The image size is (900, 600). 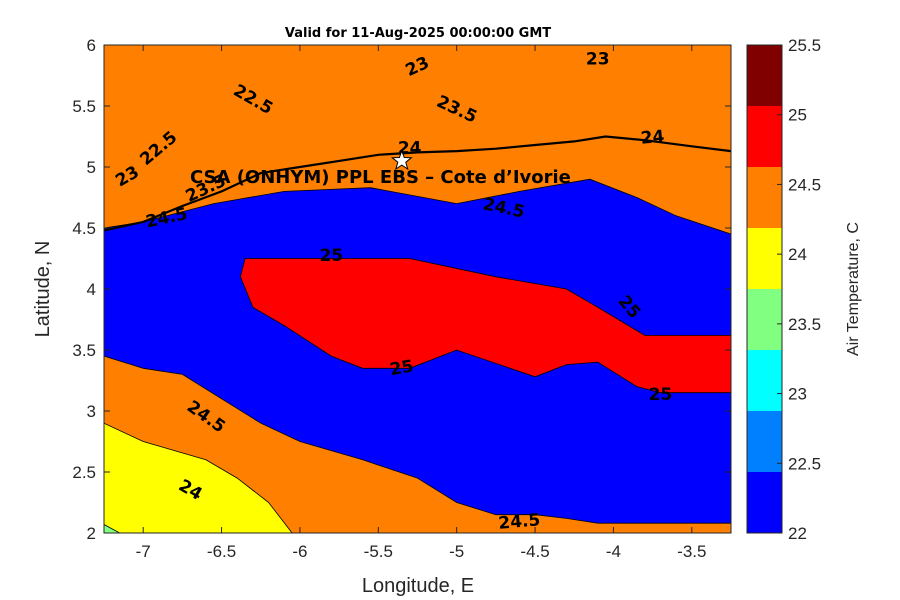 I want to click on y-tick-label: 5.5, so click(x=84, y=106).